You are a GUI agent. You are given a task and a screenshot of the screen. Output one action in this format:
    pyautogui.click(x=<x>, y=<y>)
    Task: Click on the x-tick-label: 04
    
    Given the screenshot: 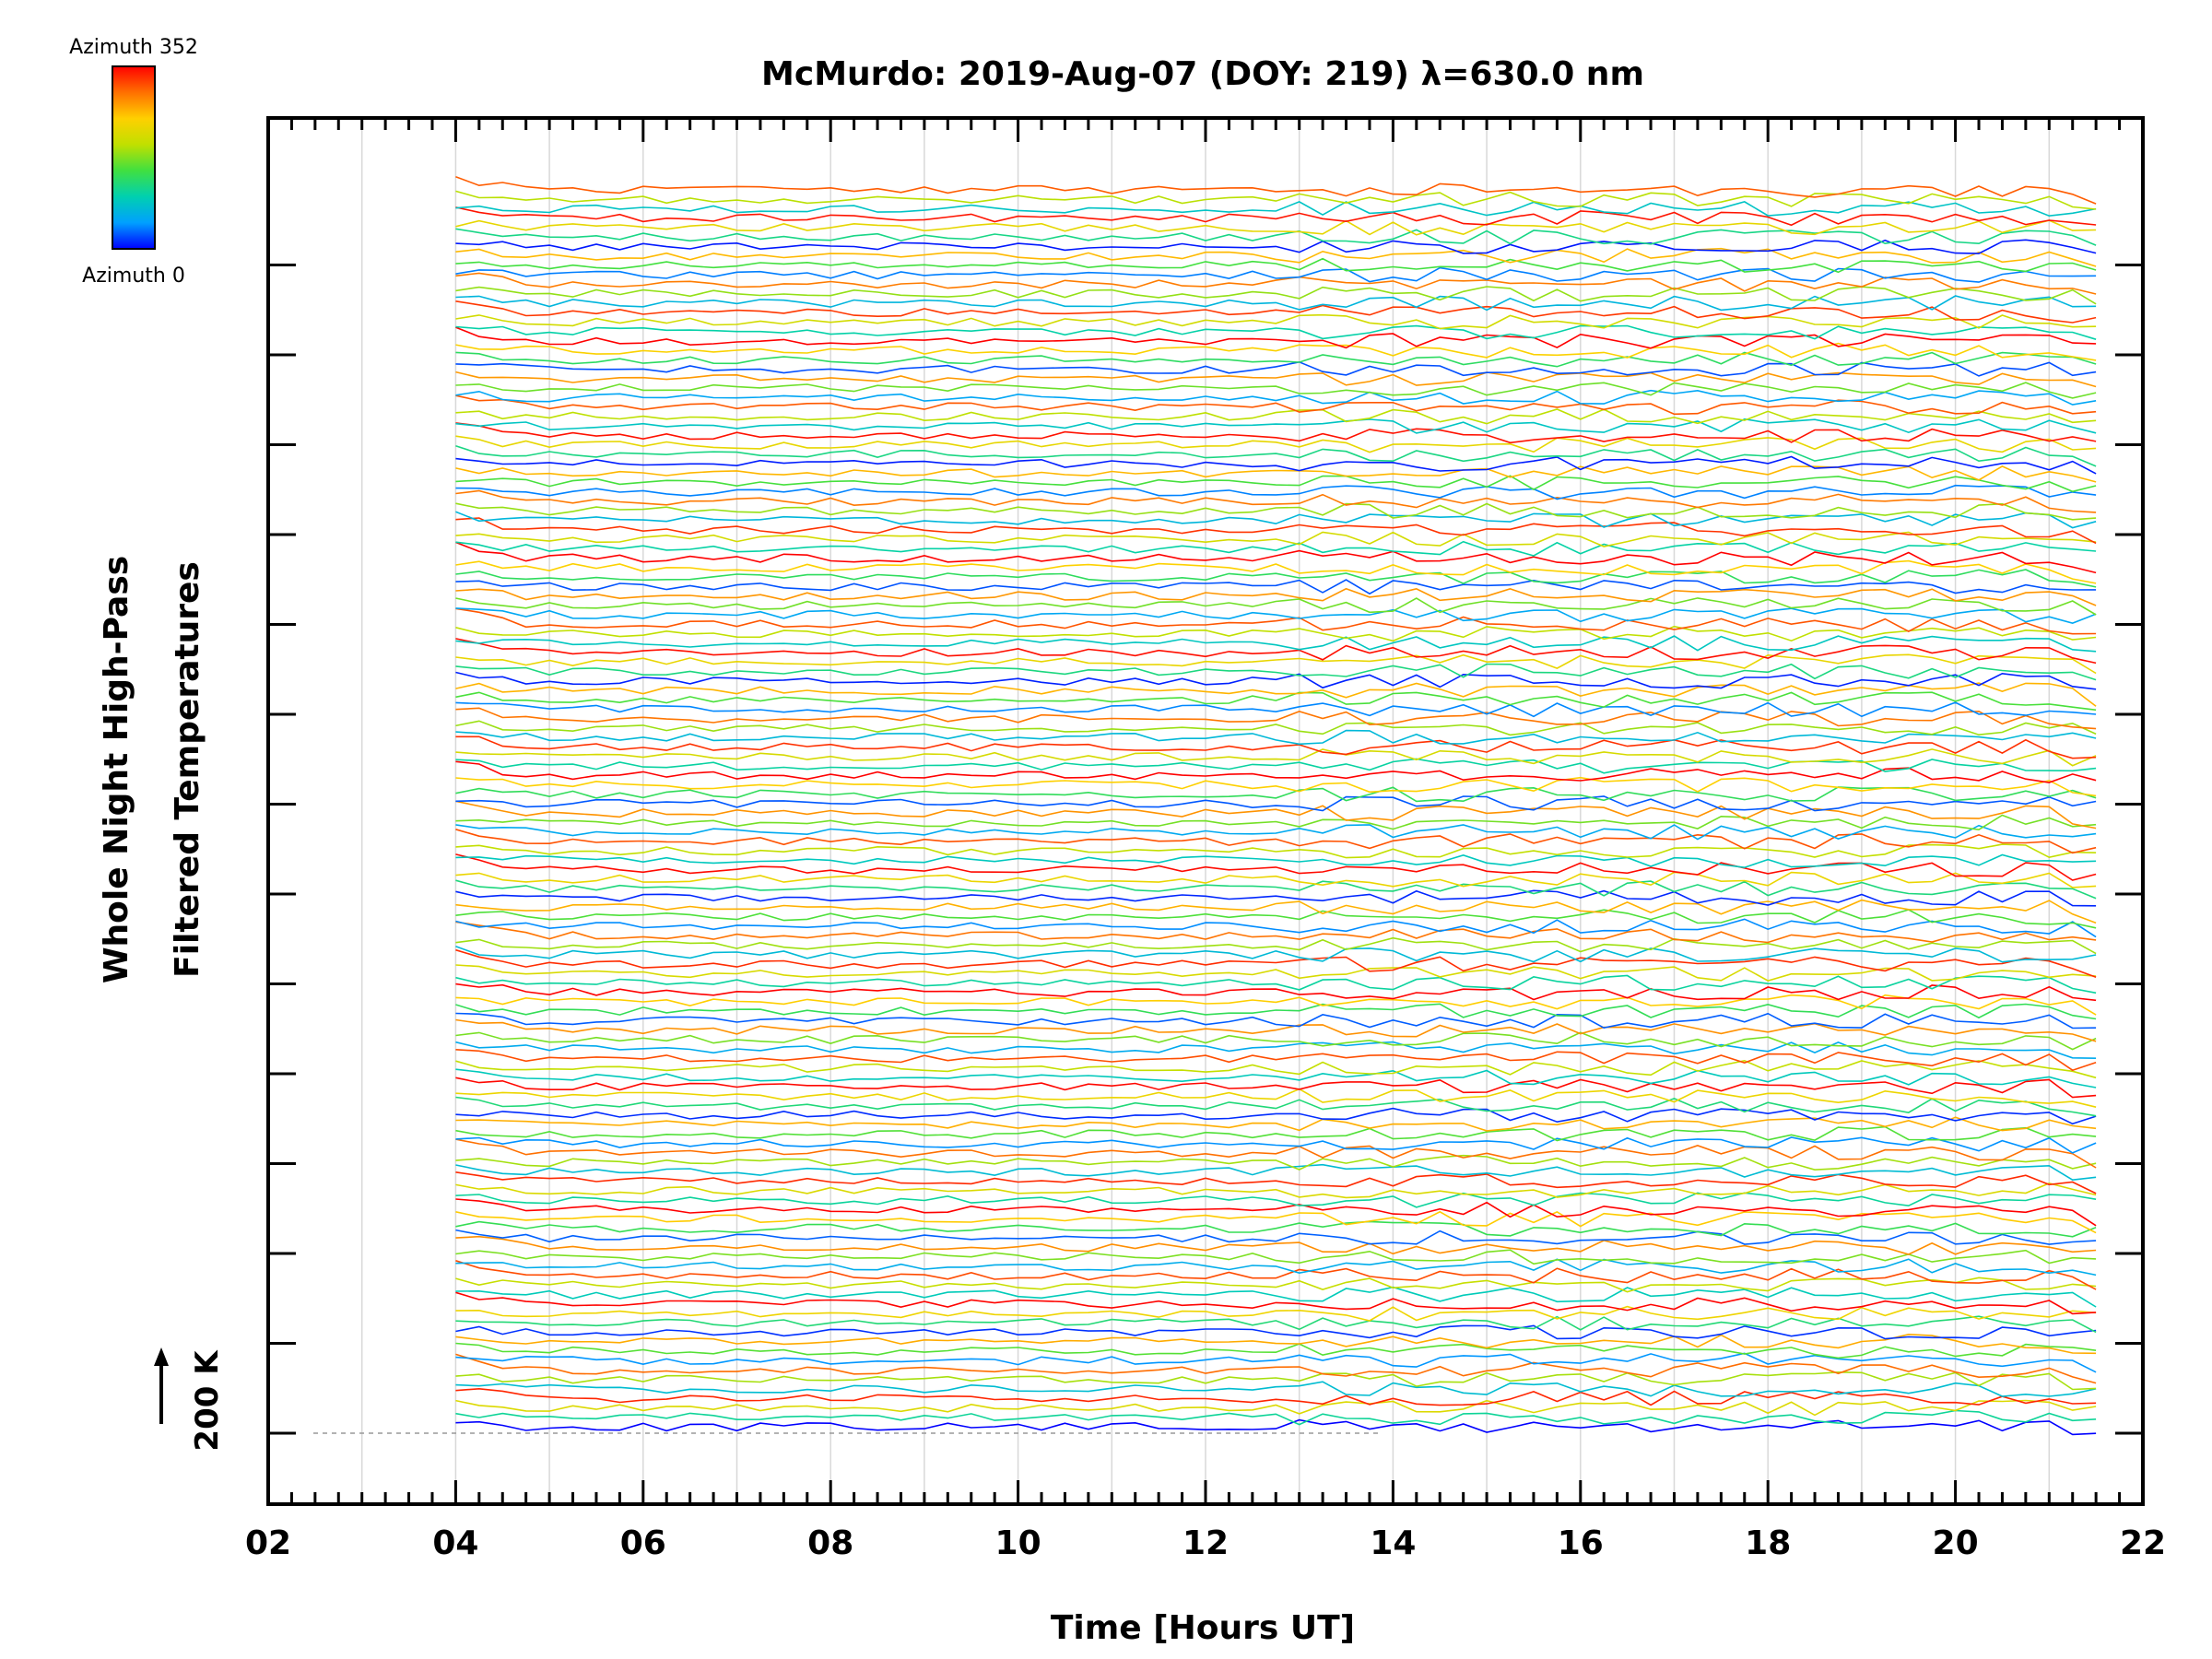 What is the action you would take?
    pyautogui.click(x=455, y=1543)
    